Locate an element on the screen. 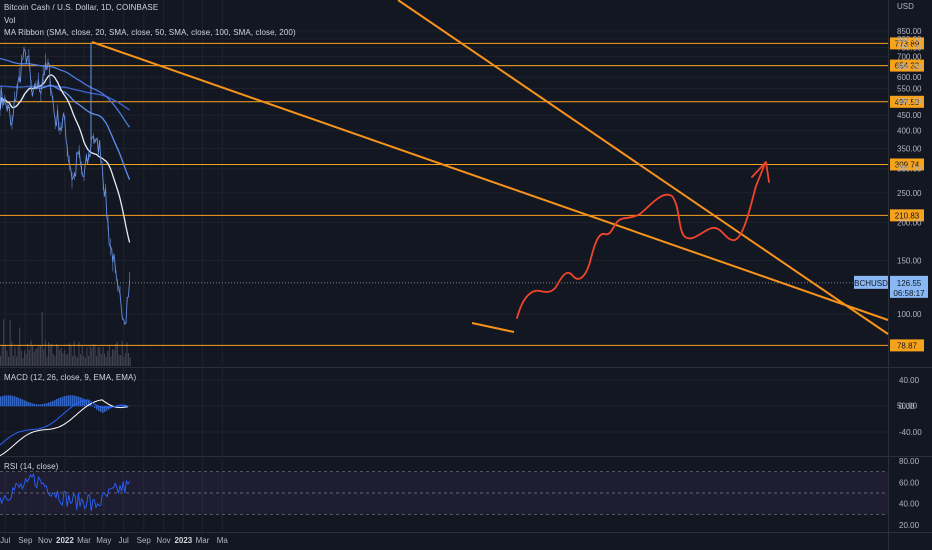  price-tick-label: 450.00 is located at coordinates (909, 115).